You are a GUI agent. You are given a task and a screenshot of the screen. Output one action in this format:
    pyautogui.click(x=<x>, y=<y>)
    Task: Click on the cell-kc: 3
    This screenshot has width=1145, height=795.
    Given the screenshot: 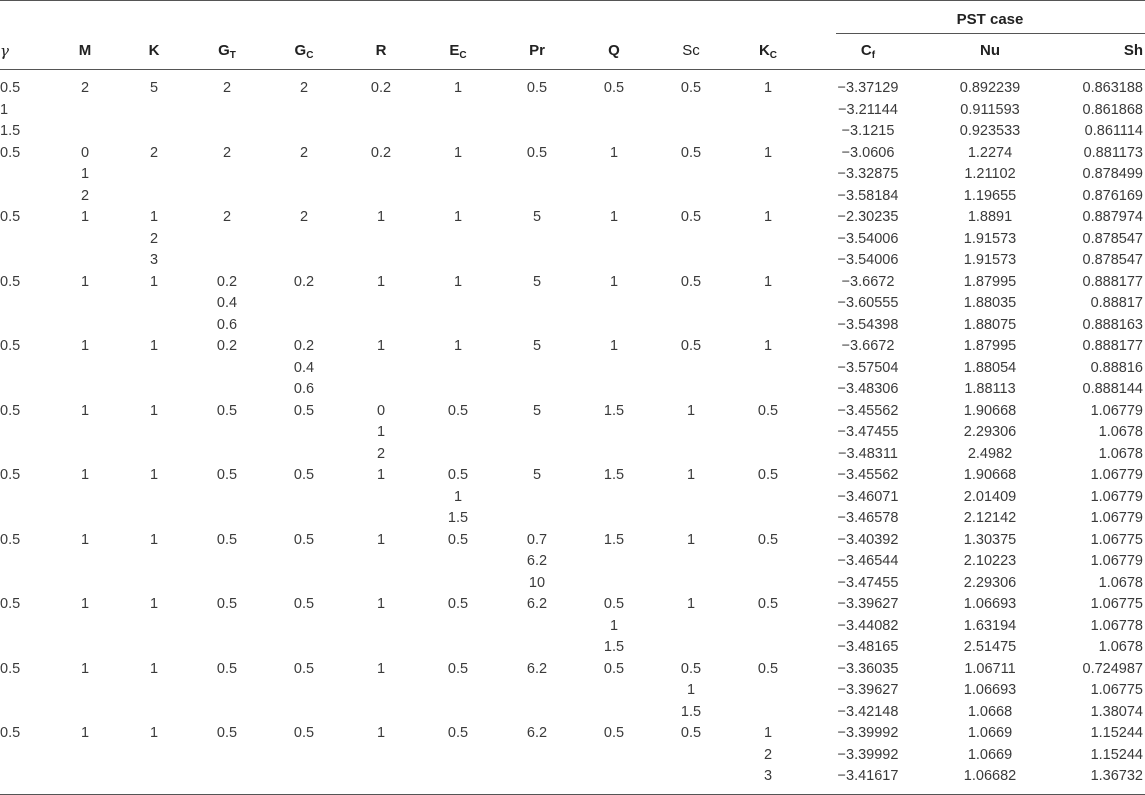 What is the action you would take?
    pyautogui.click(x=768, y=776)
    